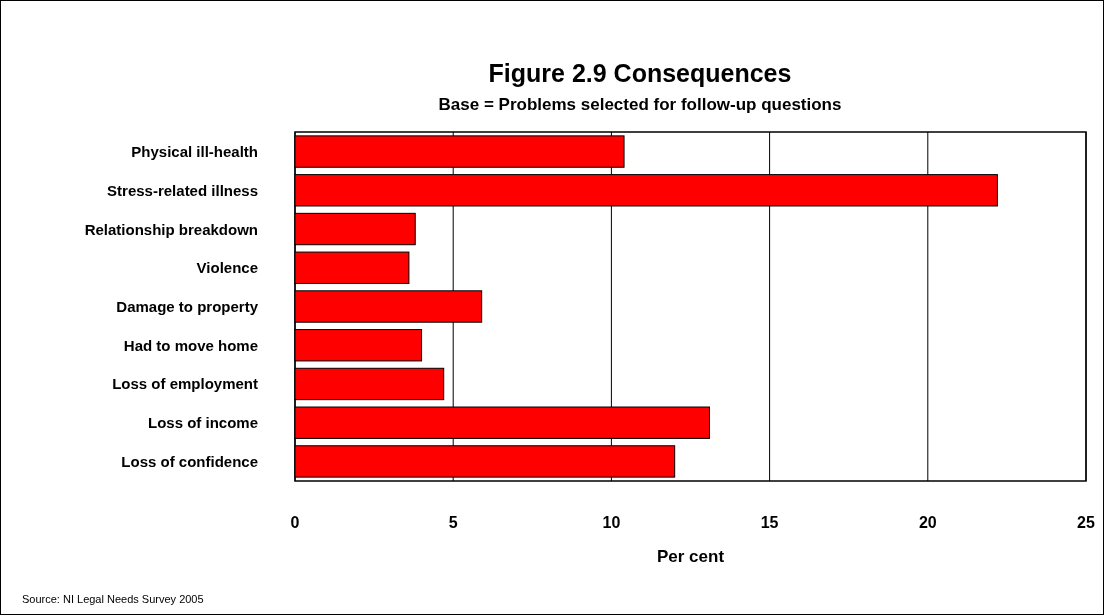 Image resolution: width=1104 pixels, height=615 pixels. Describe the element at coordinates (690, 556) in the screenshot. I see `x-axis-title: Per cent` at that location.